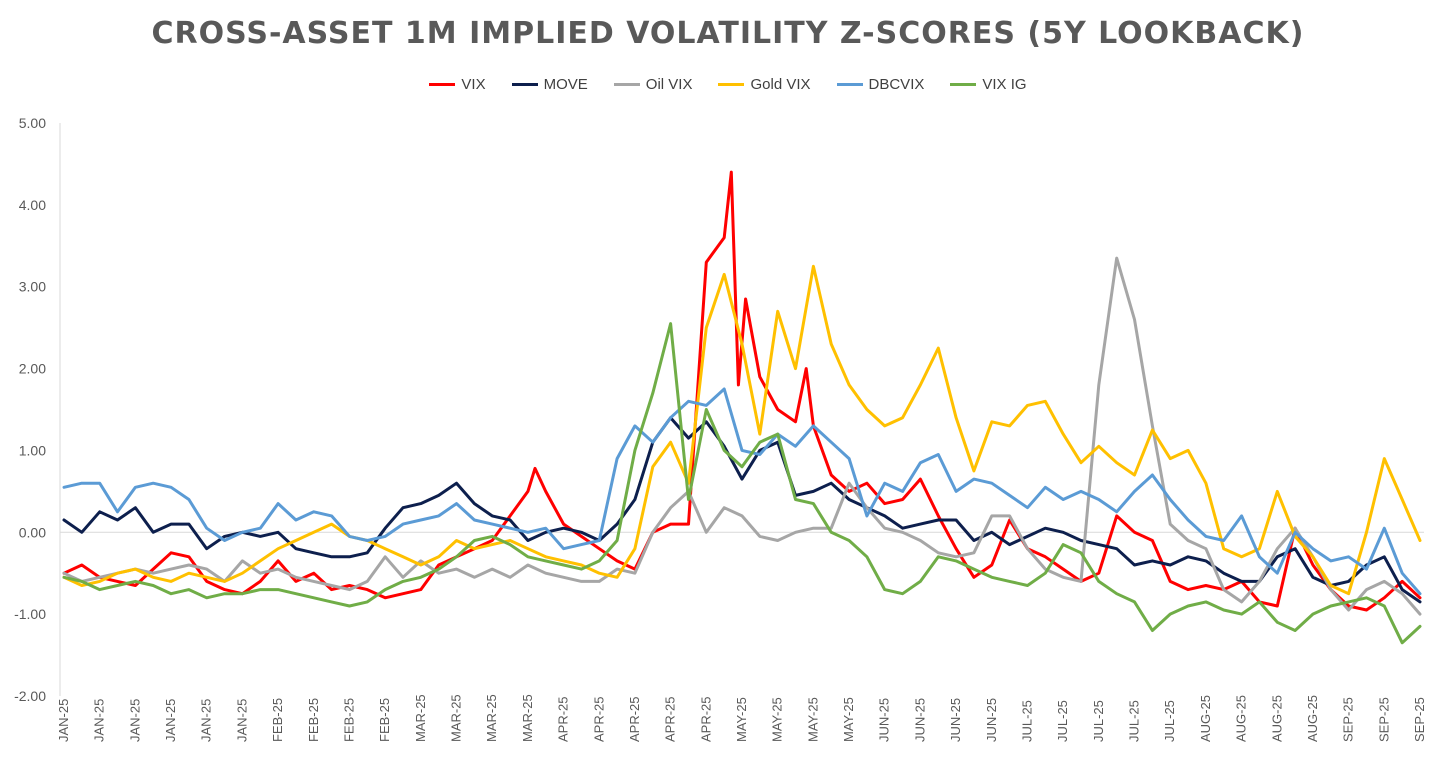  I want to click on legend-item: DBCVIX, so click(880, 84).